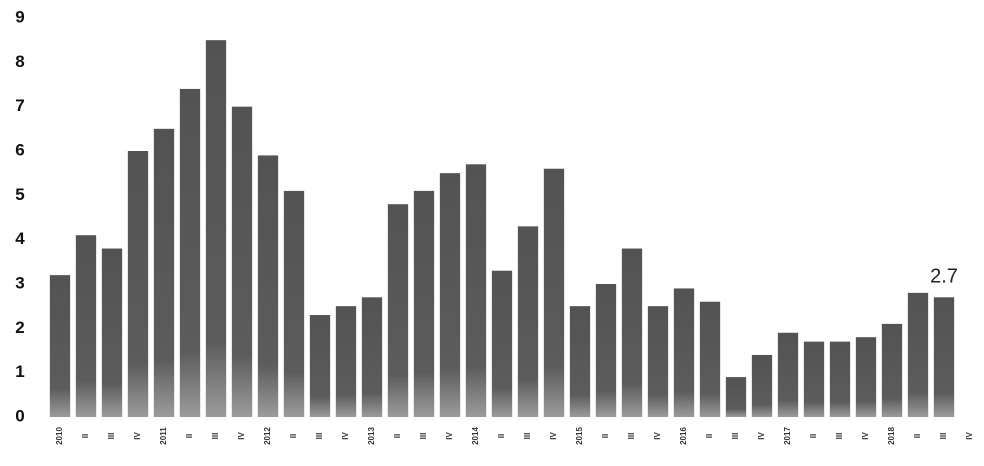 The width and height of the screenshot is (984, 466). What do you see at coordinates (579, 436) in the screenshot?
I see `x-tick-label: 2015` at bounding box center [579, 436].